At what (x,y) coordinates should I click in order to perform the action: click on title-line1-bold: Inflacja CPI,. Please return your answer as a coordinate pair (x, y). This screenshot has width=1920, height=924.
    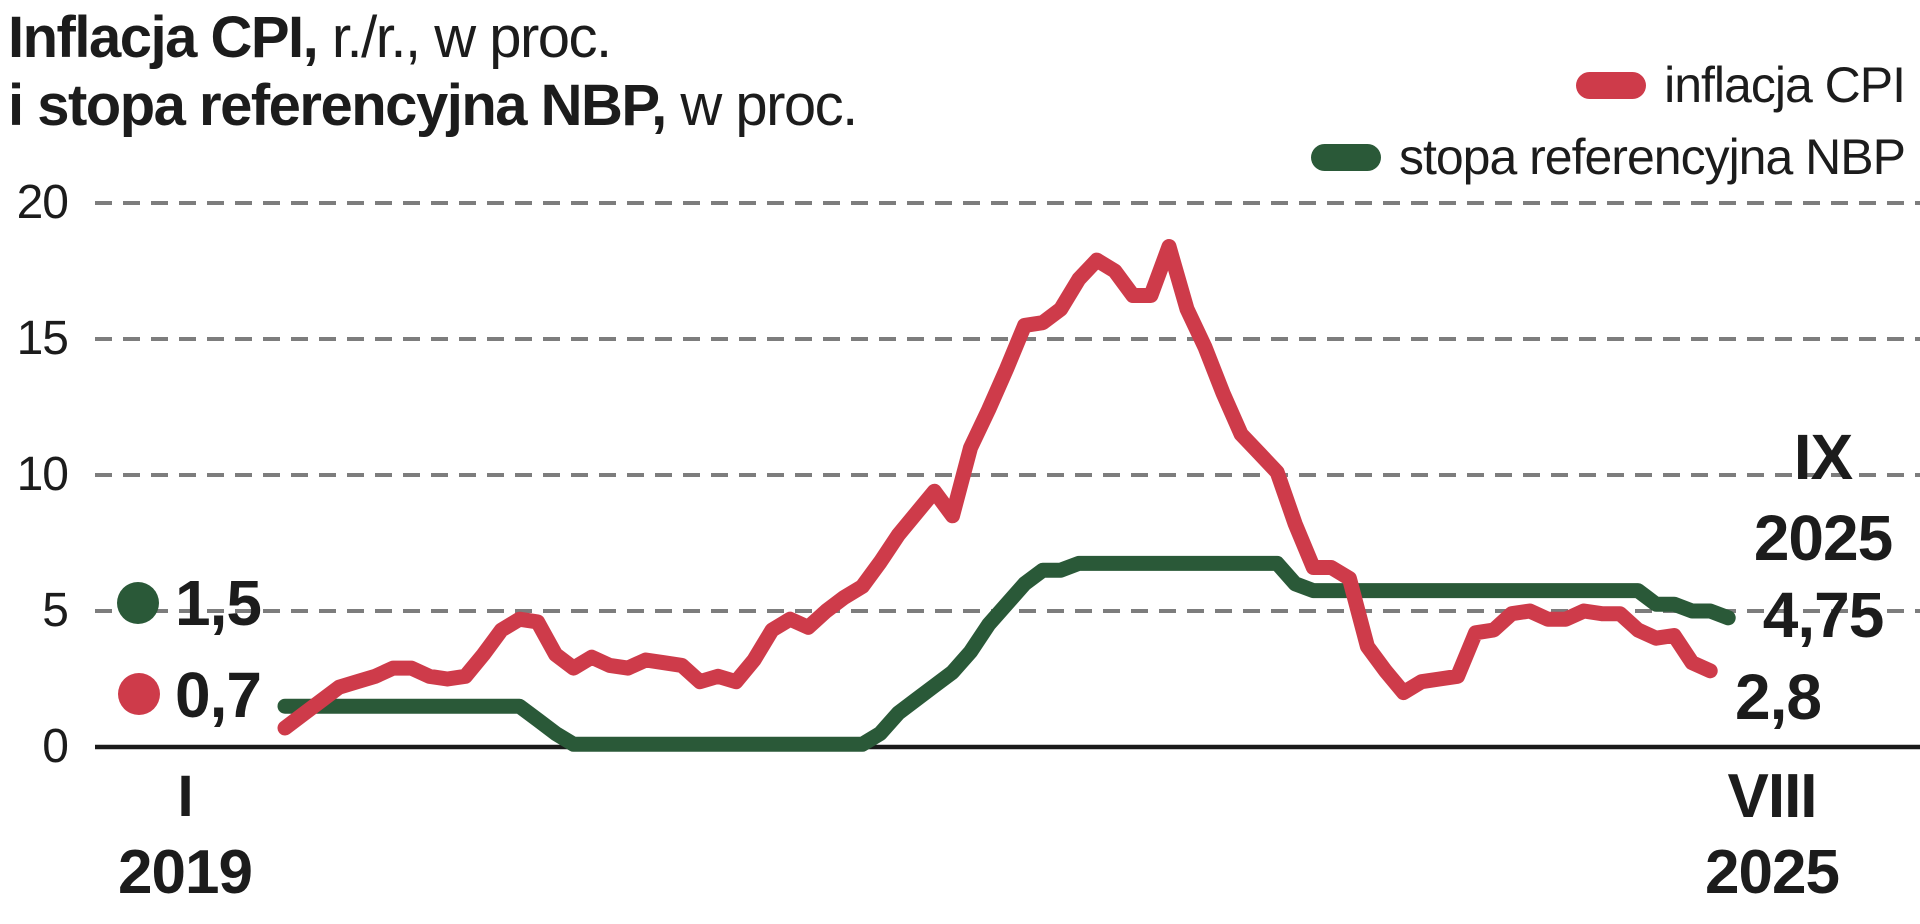
    Looking at the image, I should click on (163, 37).